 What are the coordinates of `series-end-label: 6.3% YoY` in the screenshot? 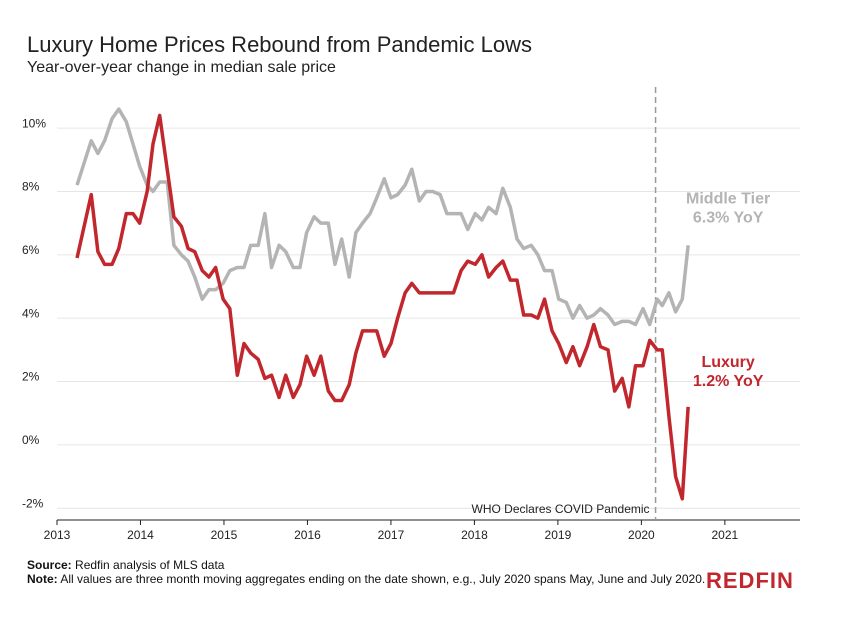 It's located at (728, 218).